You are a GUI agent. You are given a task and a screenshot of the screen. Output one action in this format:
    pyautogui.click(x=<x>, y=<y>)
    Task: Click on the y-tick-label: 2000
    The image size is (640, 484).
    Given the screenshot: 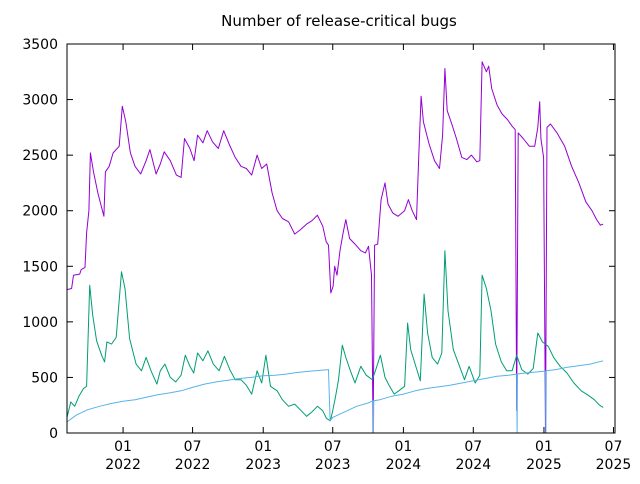 What is the action you would take?
    pyautogui.click(x=40, y=212)
    